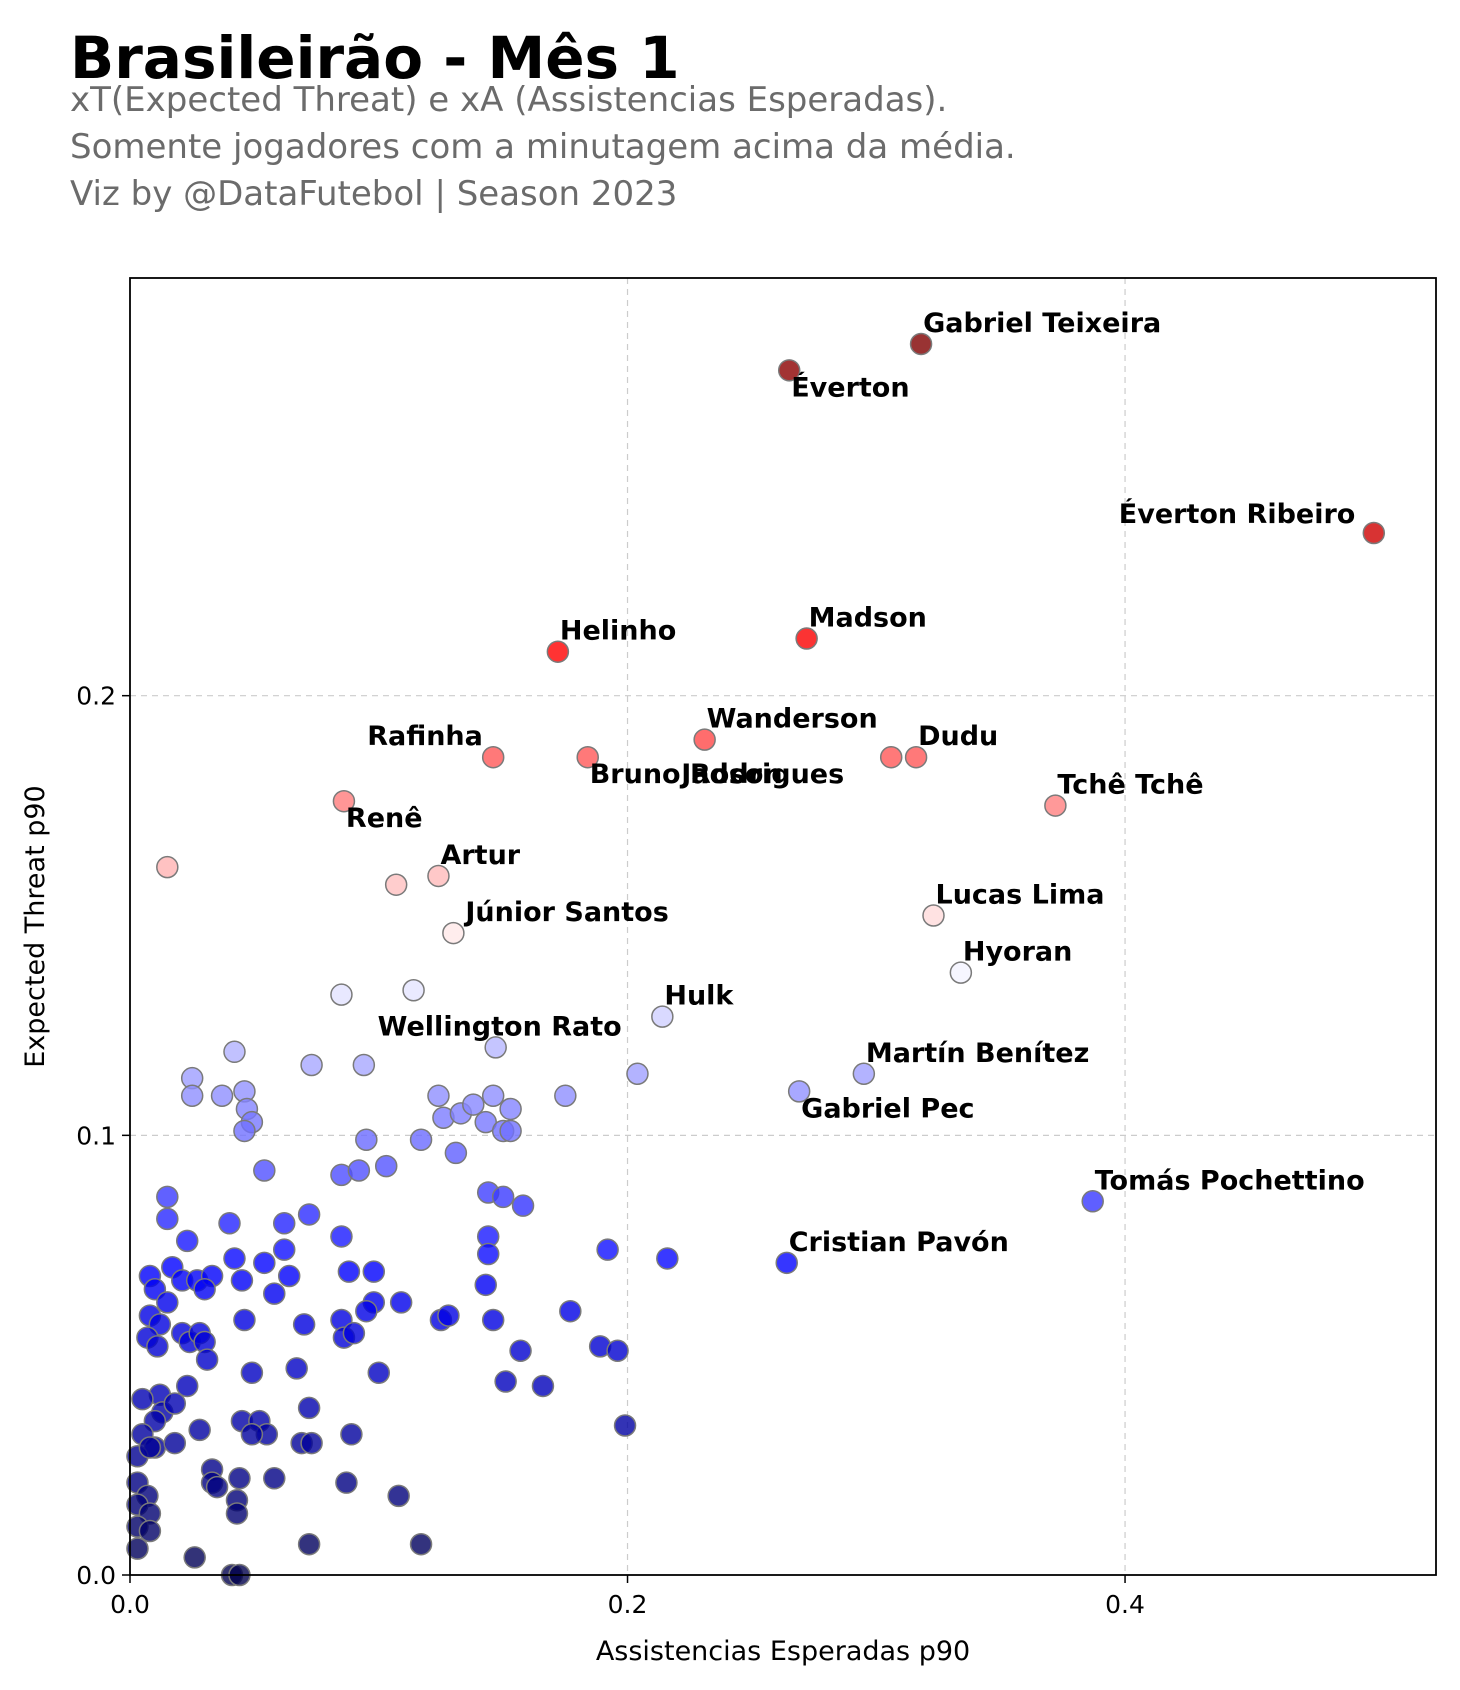 The height and width of the screenshot is (1690, 1460). I want to click on point-label: Renê, so click(384, 818).